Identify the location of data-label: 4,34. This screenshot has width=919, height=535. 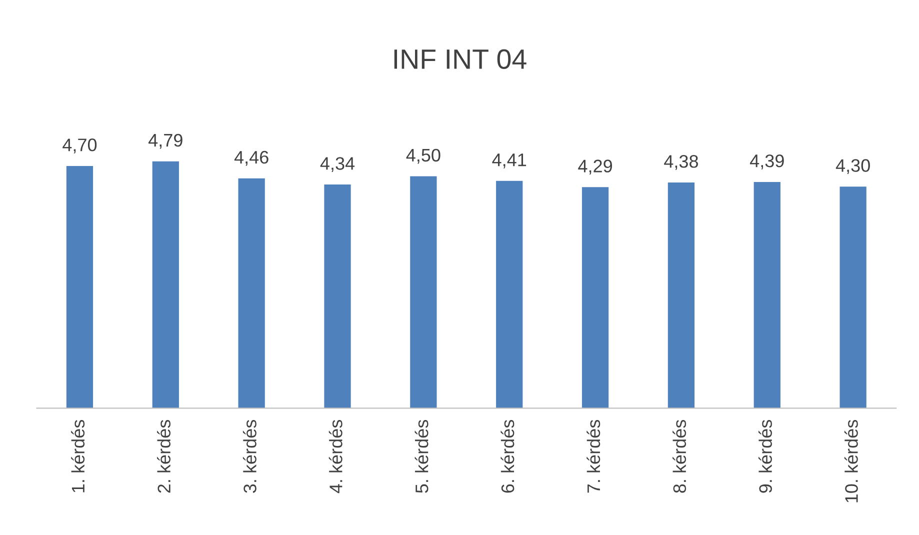
(337, 164).